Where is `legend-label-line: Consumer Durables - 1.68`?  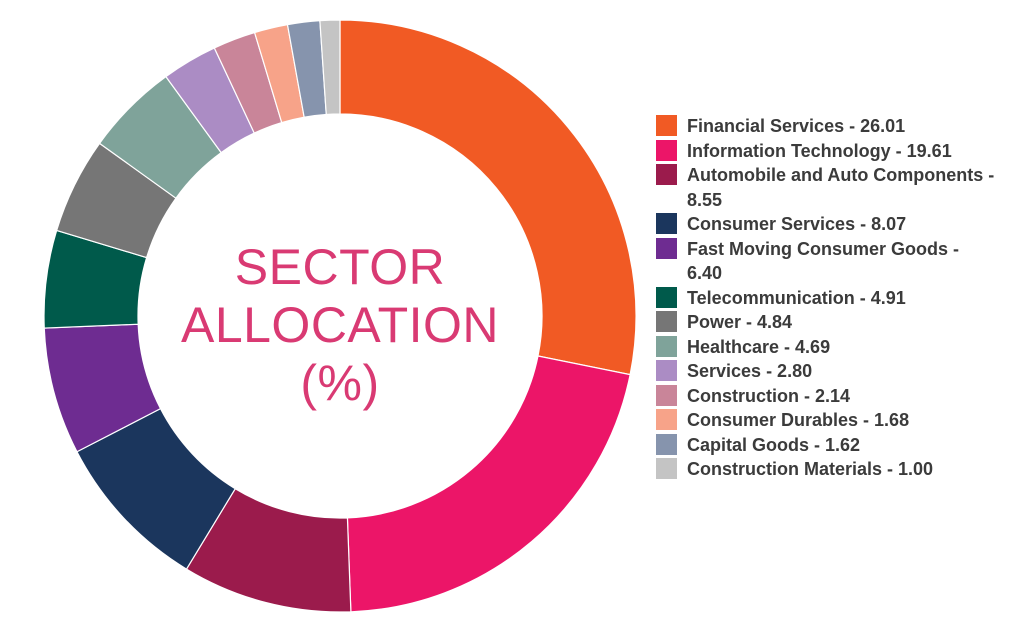
legend-label-line: Consumer Durables - 1.68 is located at coordinates (798, 420).